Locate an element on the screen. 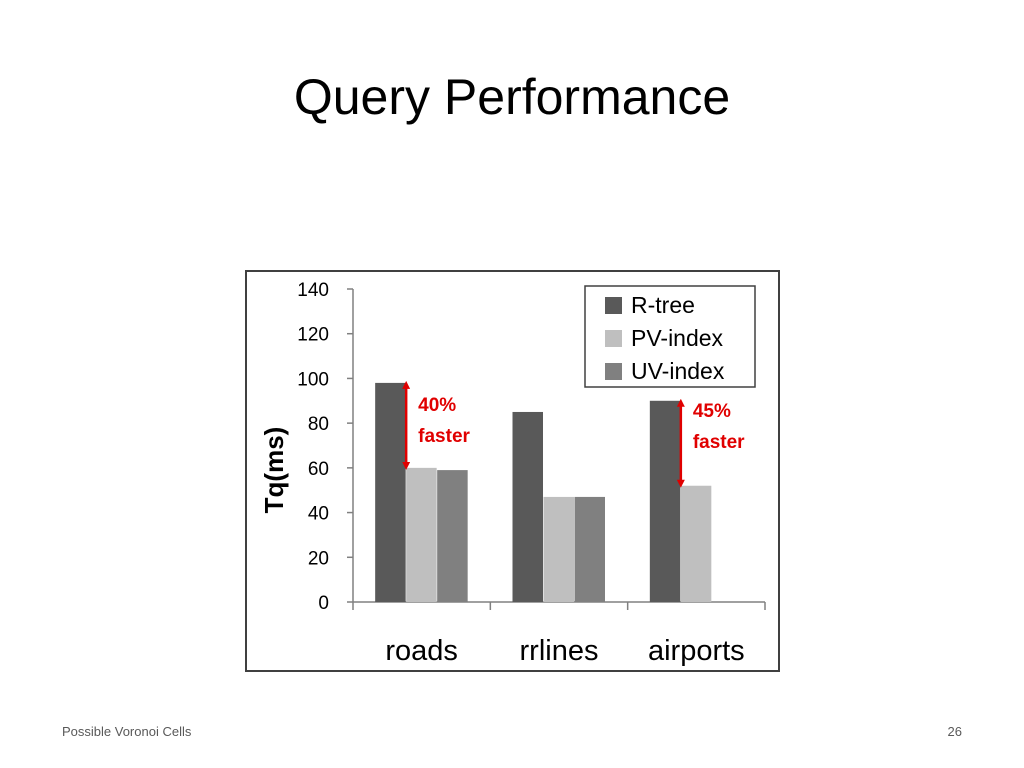 The width and height of the screenshot is (1024, 768). x-tick-label: rrlines is located at coordinates (559, 651).